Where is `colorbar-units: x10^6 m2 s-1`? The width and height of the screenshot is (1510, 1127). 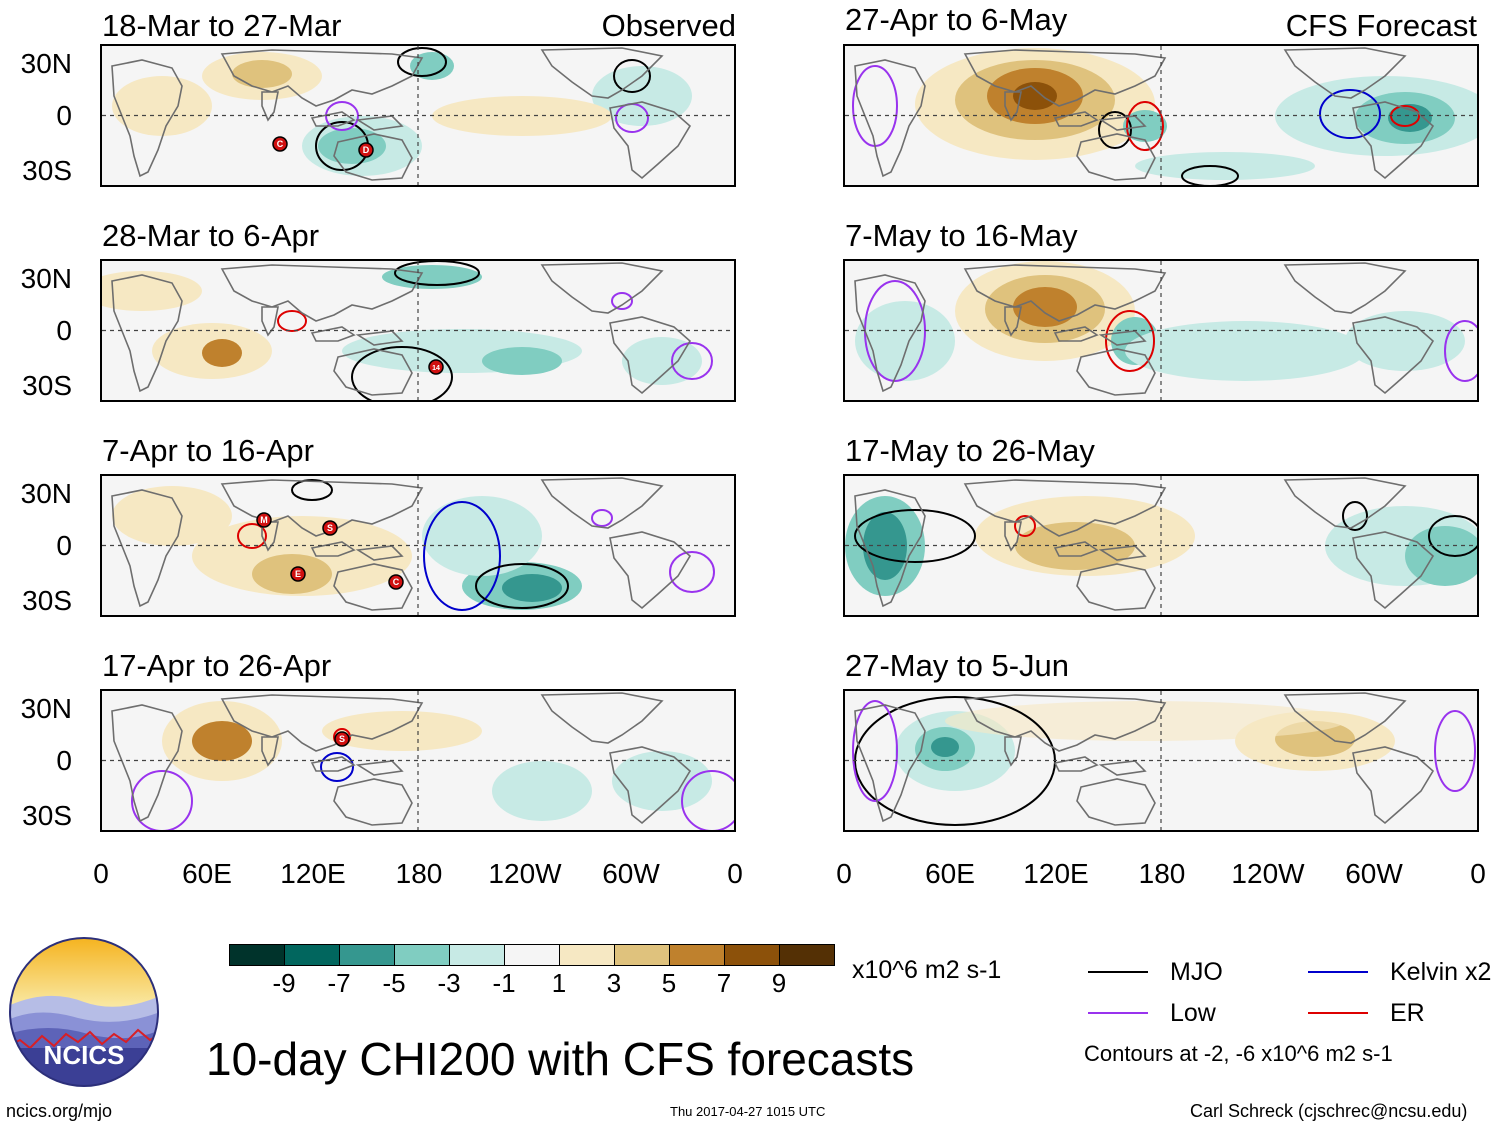
colorbar-units: x10^6 m2 s-1 is located at coordinates (927, 970).